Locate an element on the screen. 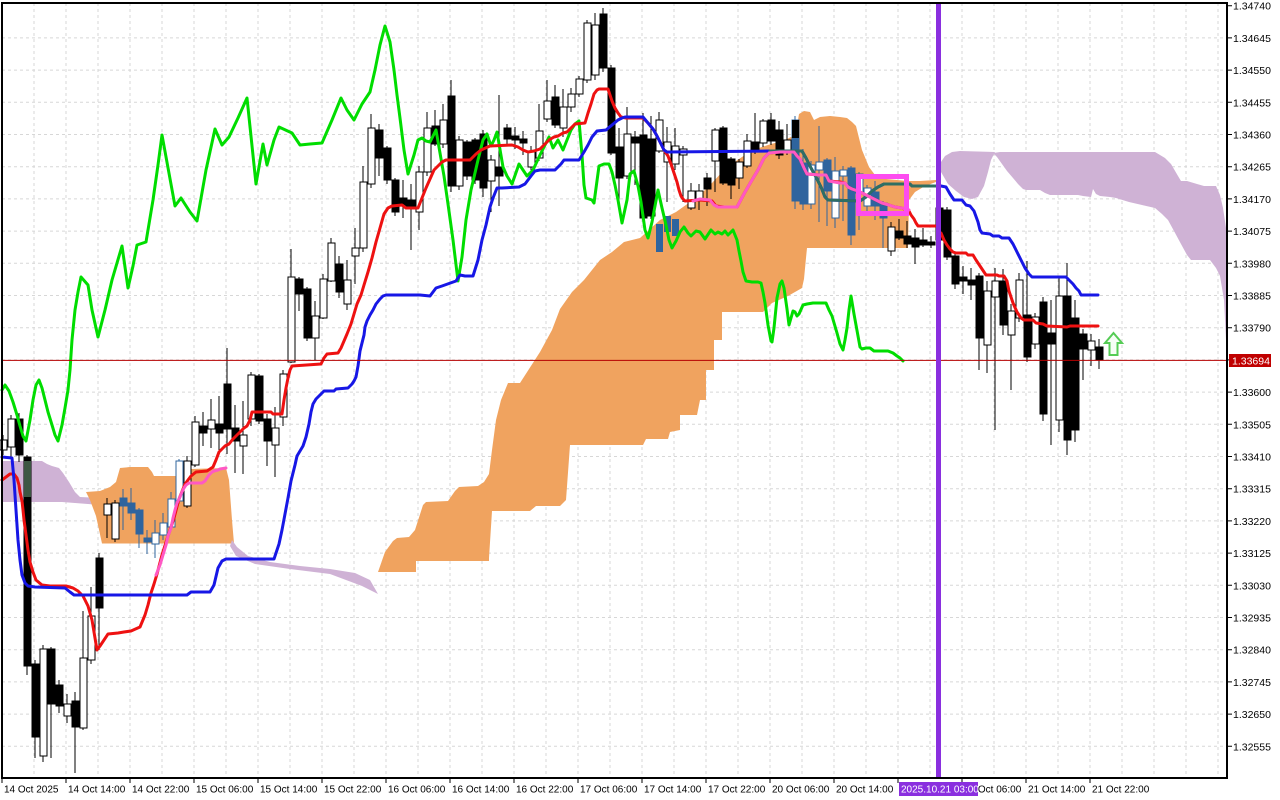 This screenshot has height=800, width=1280. svg-text: 21 Oct 22:00 is located at coordinates (1121, 790).